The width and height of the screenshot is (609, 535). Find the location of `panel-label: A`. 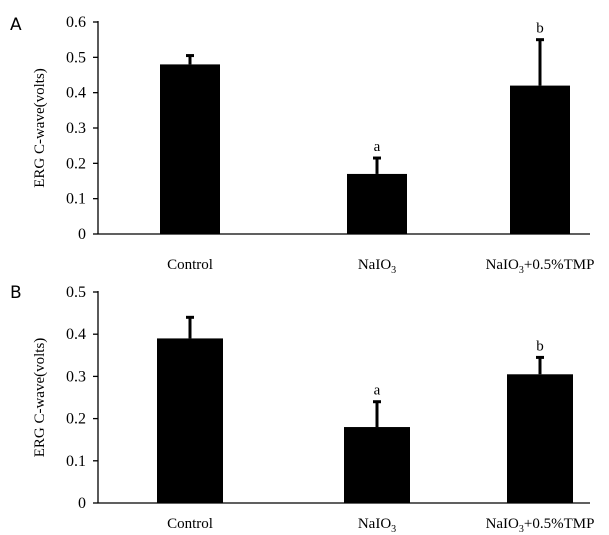

panel-label: A is located at coordinates (16, 25).